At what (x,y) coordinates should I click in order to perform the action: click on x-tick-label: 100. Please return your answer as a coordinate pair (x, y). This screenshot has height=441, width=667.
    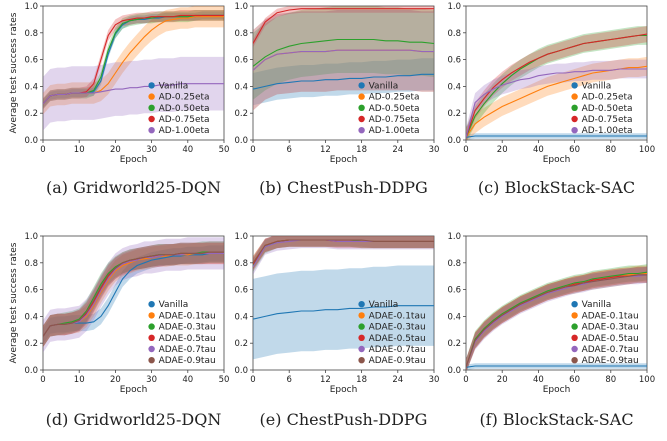
    Looking at the image, I should click on (647, 380).